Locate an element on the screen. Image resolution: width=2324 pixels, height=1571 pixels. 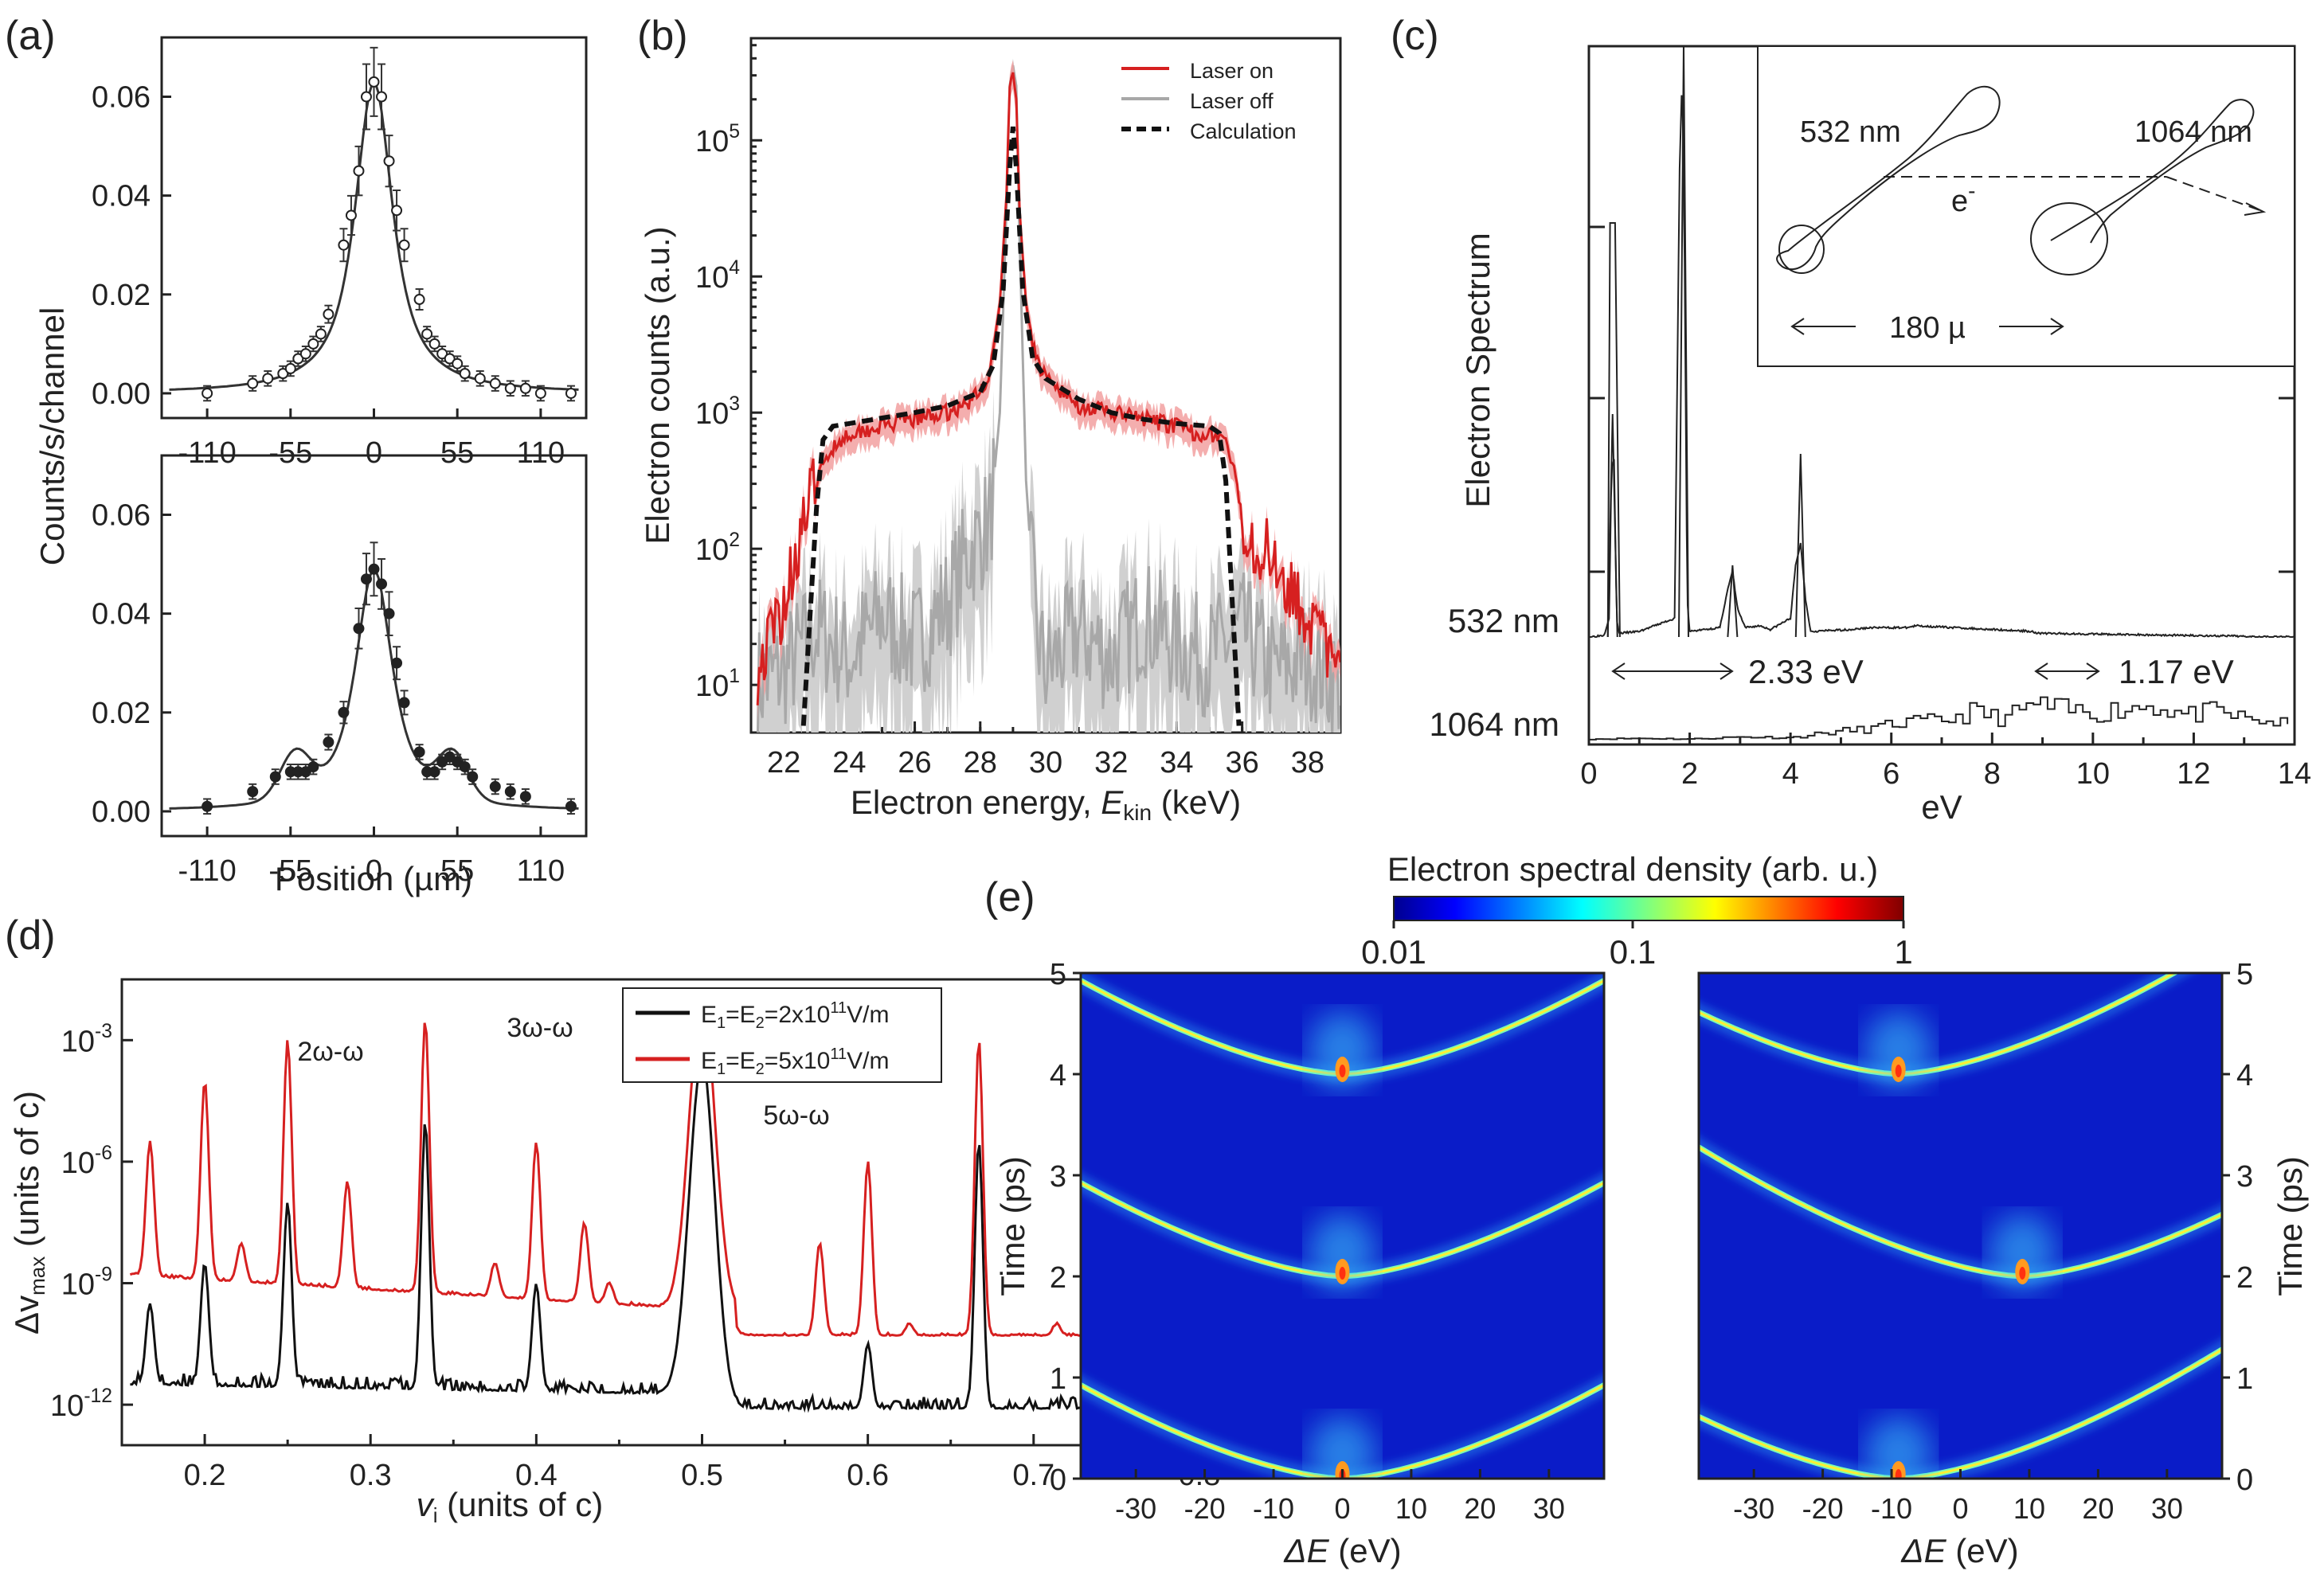
x-tick-label: 20 is located at coordinates (2098, 1508).